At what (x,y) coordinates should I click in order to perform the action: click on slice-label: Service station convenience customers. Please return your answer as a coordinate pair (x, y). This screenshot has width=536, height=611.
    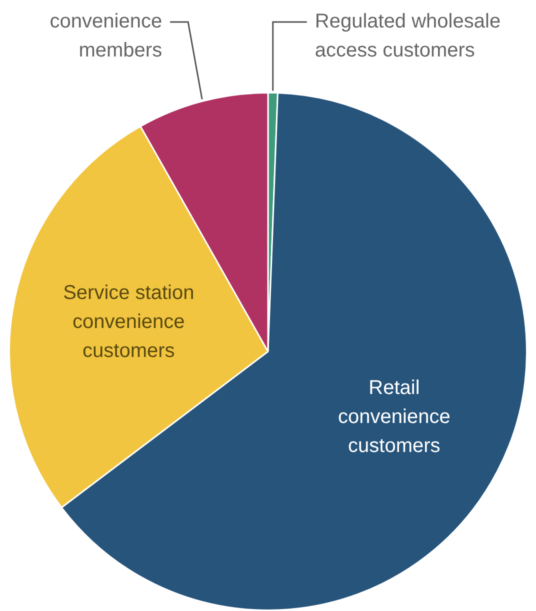
    Looking at the image, I should click on (128, 322).